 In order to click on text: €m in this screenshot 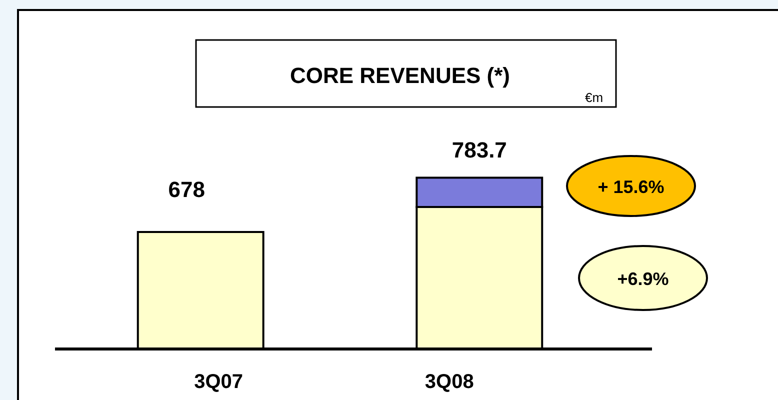, I will do `click(594, 97)`.